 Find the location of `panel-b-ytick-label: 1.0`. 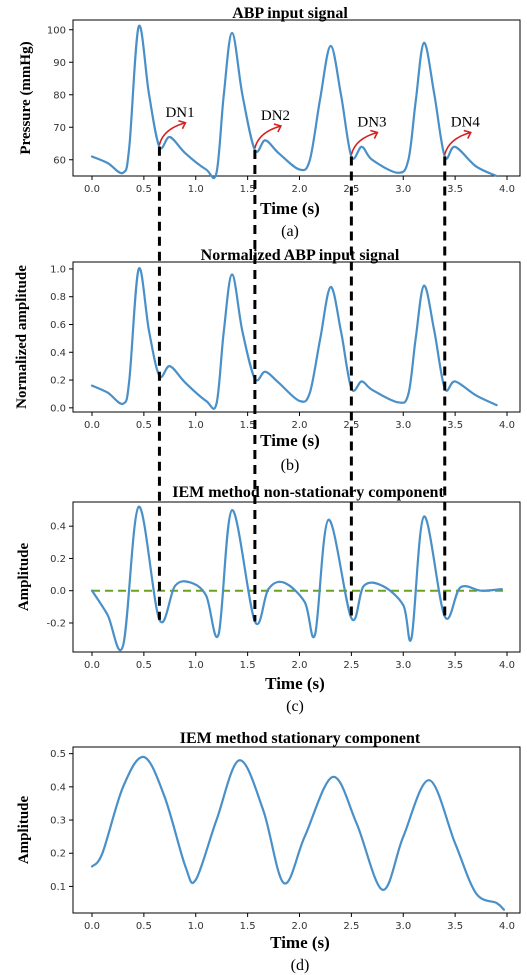

panel-b-ytick-label: 1.0 is located at coordinates (58, 269).